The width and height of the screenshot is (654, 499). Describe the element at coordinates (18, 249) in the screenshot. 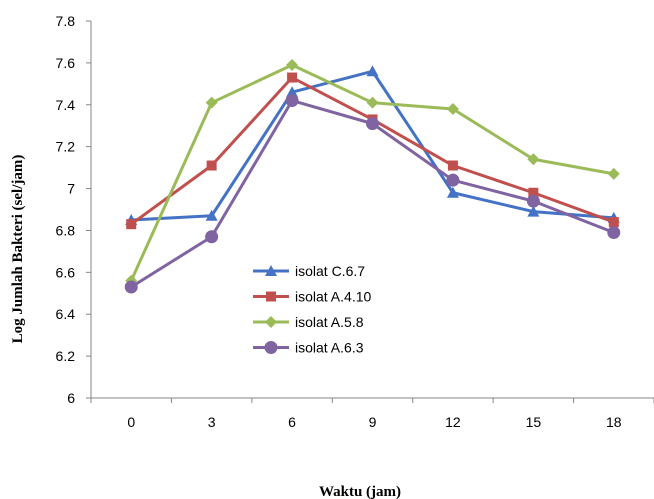

I see `y-axis-title: Log Jumlah Bakteri (sel/jam)` at that location.